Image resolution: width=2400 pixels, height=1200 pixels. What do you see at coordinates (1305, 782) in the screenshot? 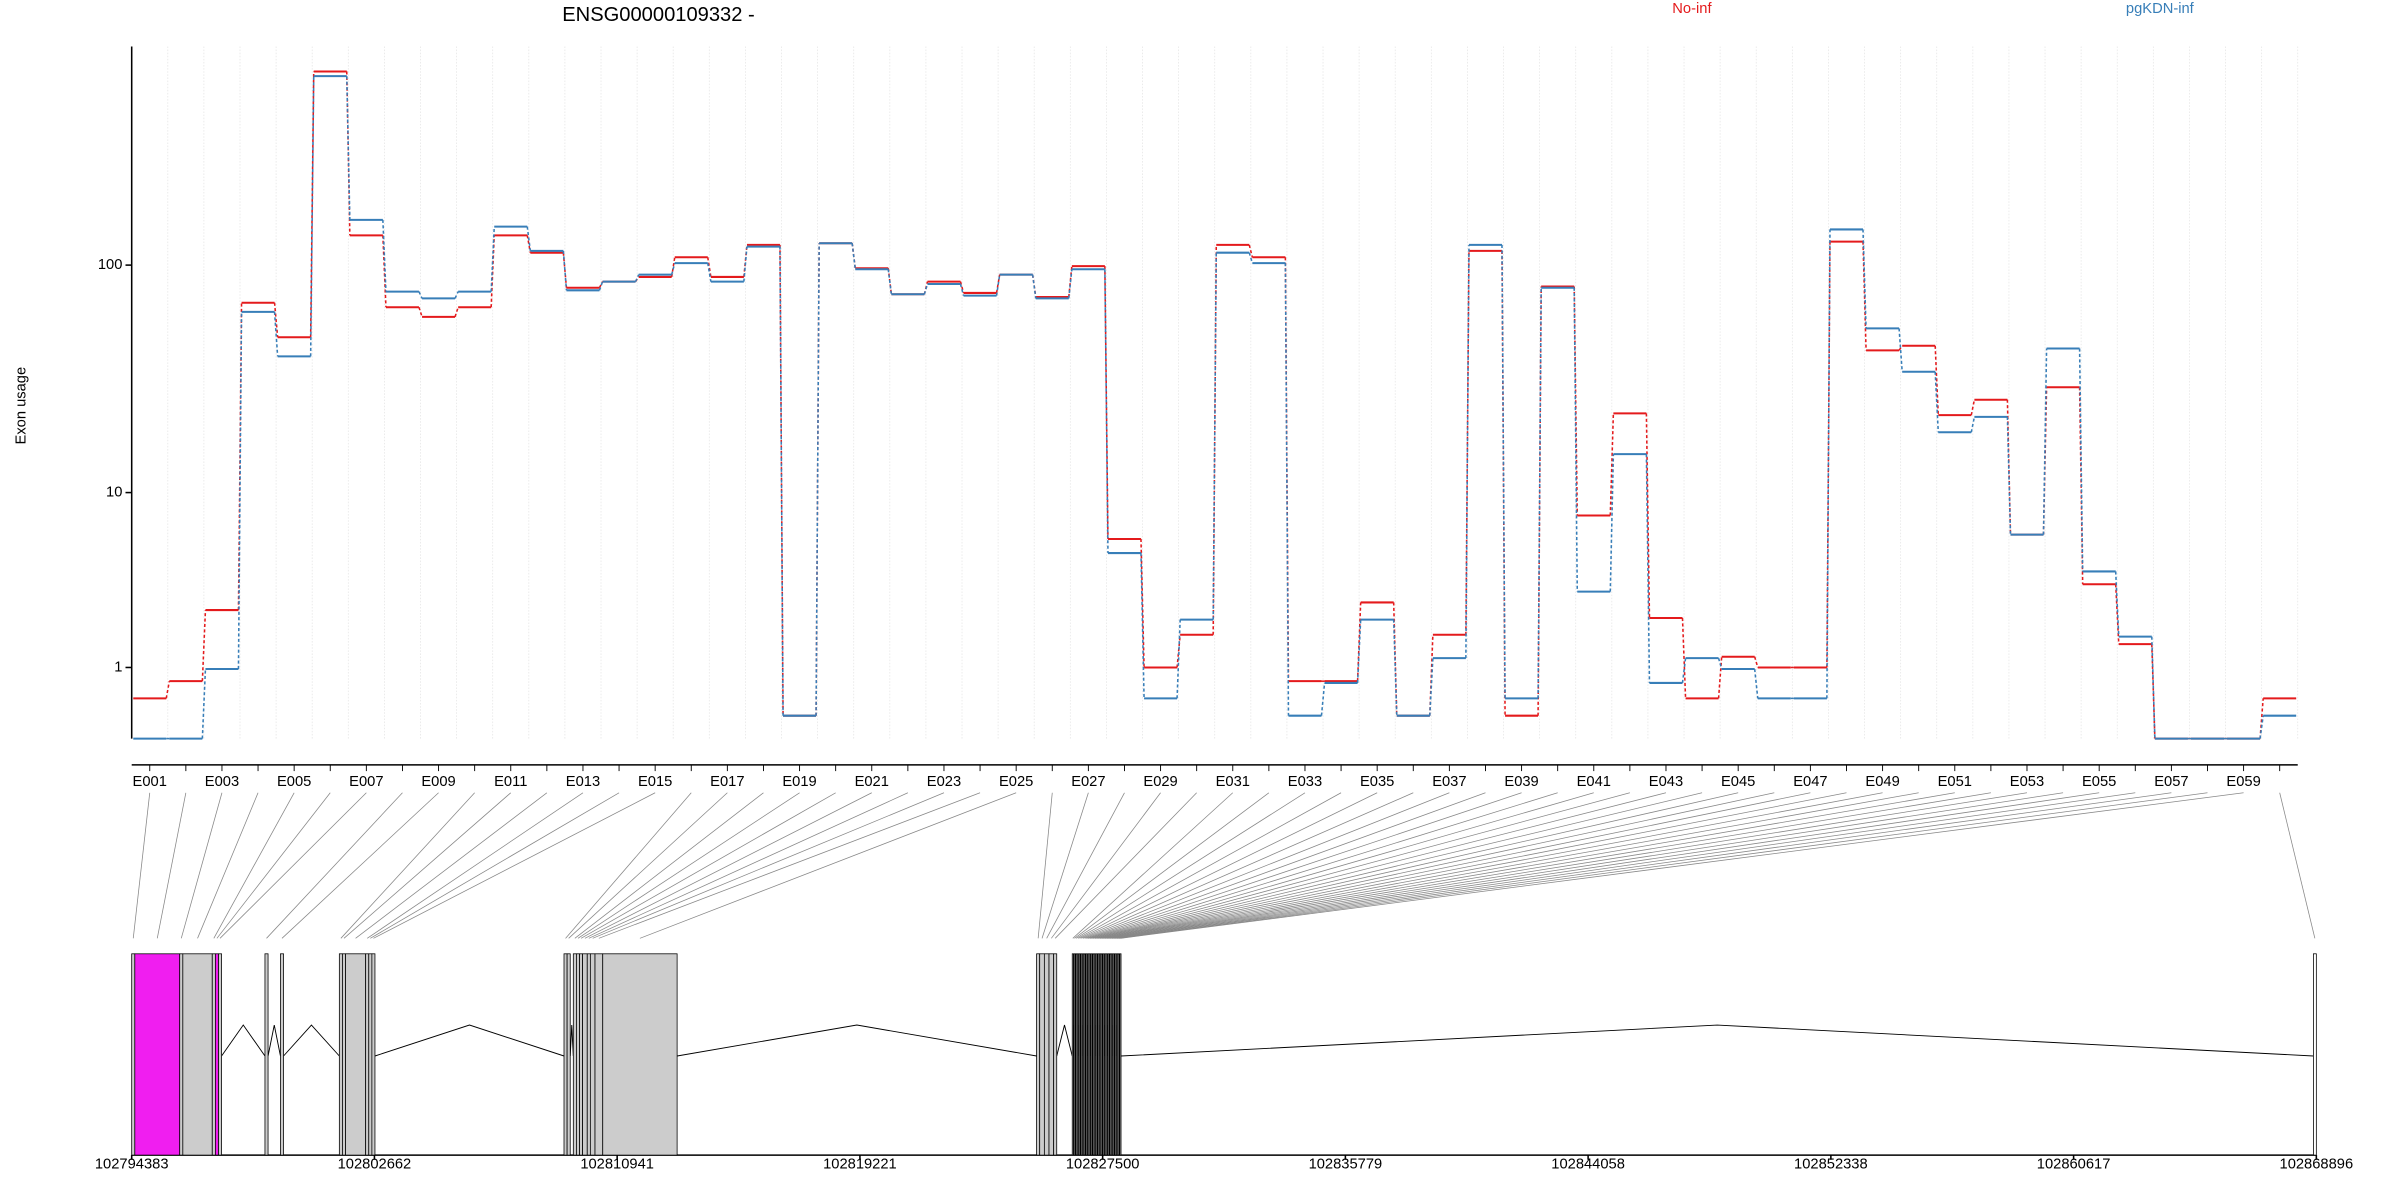
I see `x-tick-label: E033` at bounding box center [1305, 782].